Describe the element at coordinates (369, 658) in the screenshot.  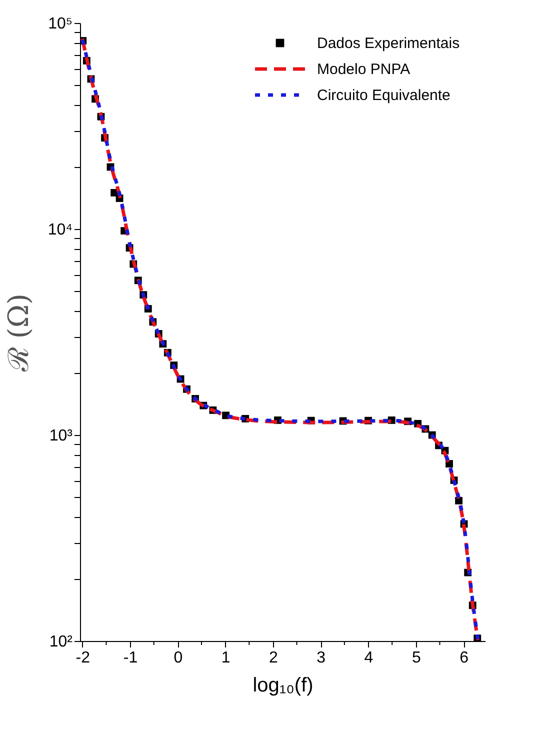
I see `x-tick-label: 4` at that location.